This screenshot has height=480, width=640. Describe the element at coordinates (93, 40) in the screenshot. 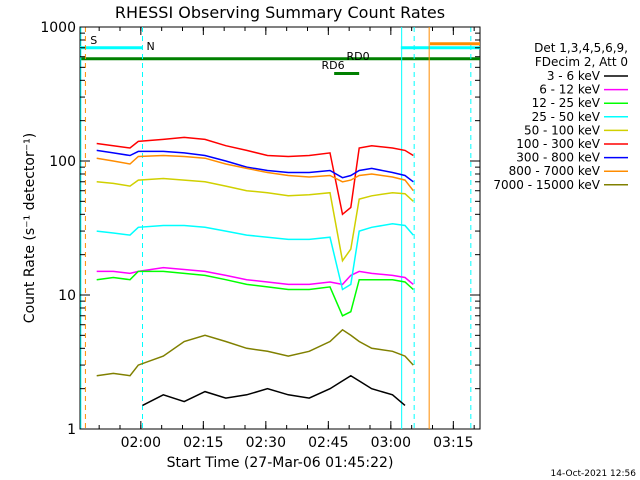

I see `annotation-0: S` at that location.